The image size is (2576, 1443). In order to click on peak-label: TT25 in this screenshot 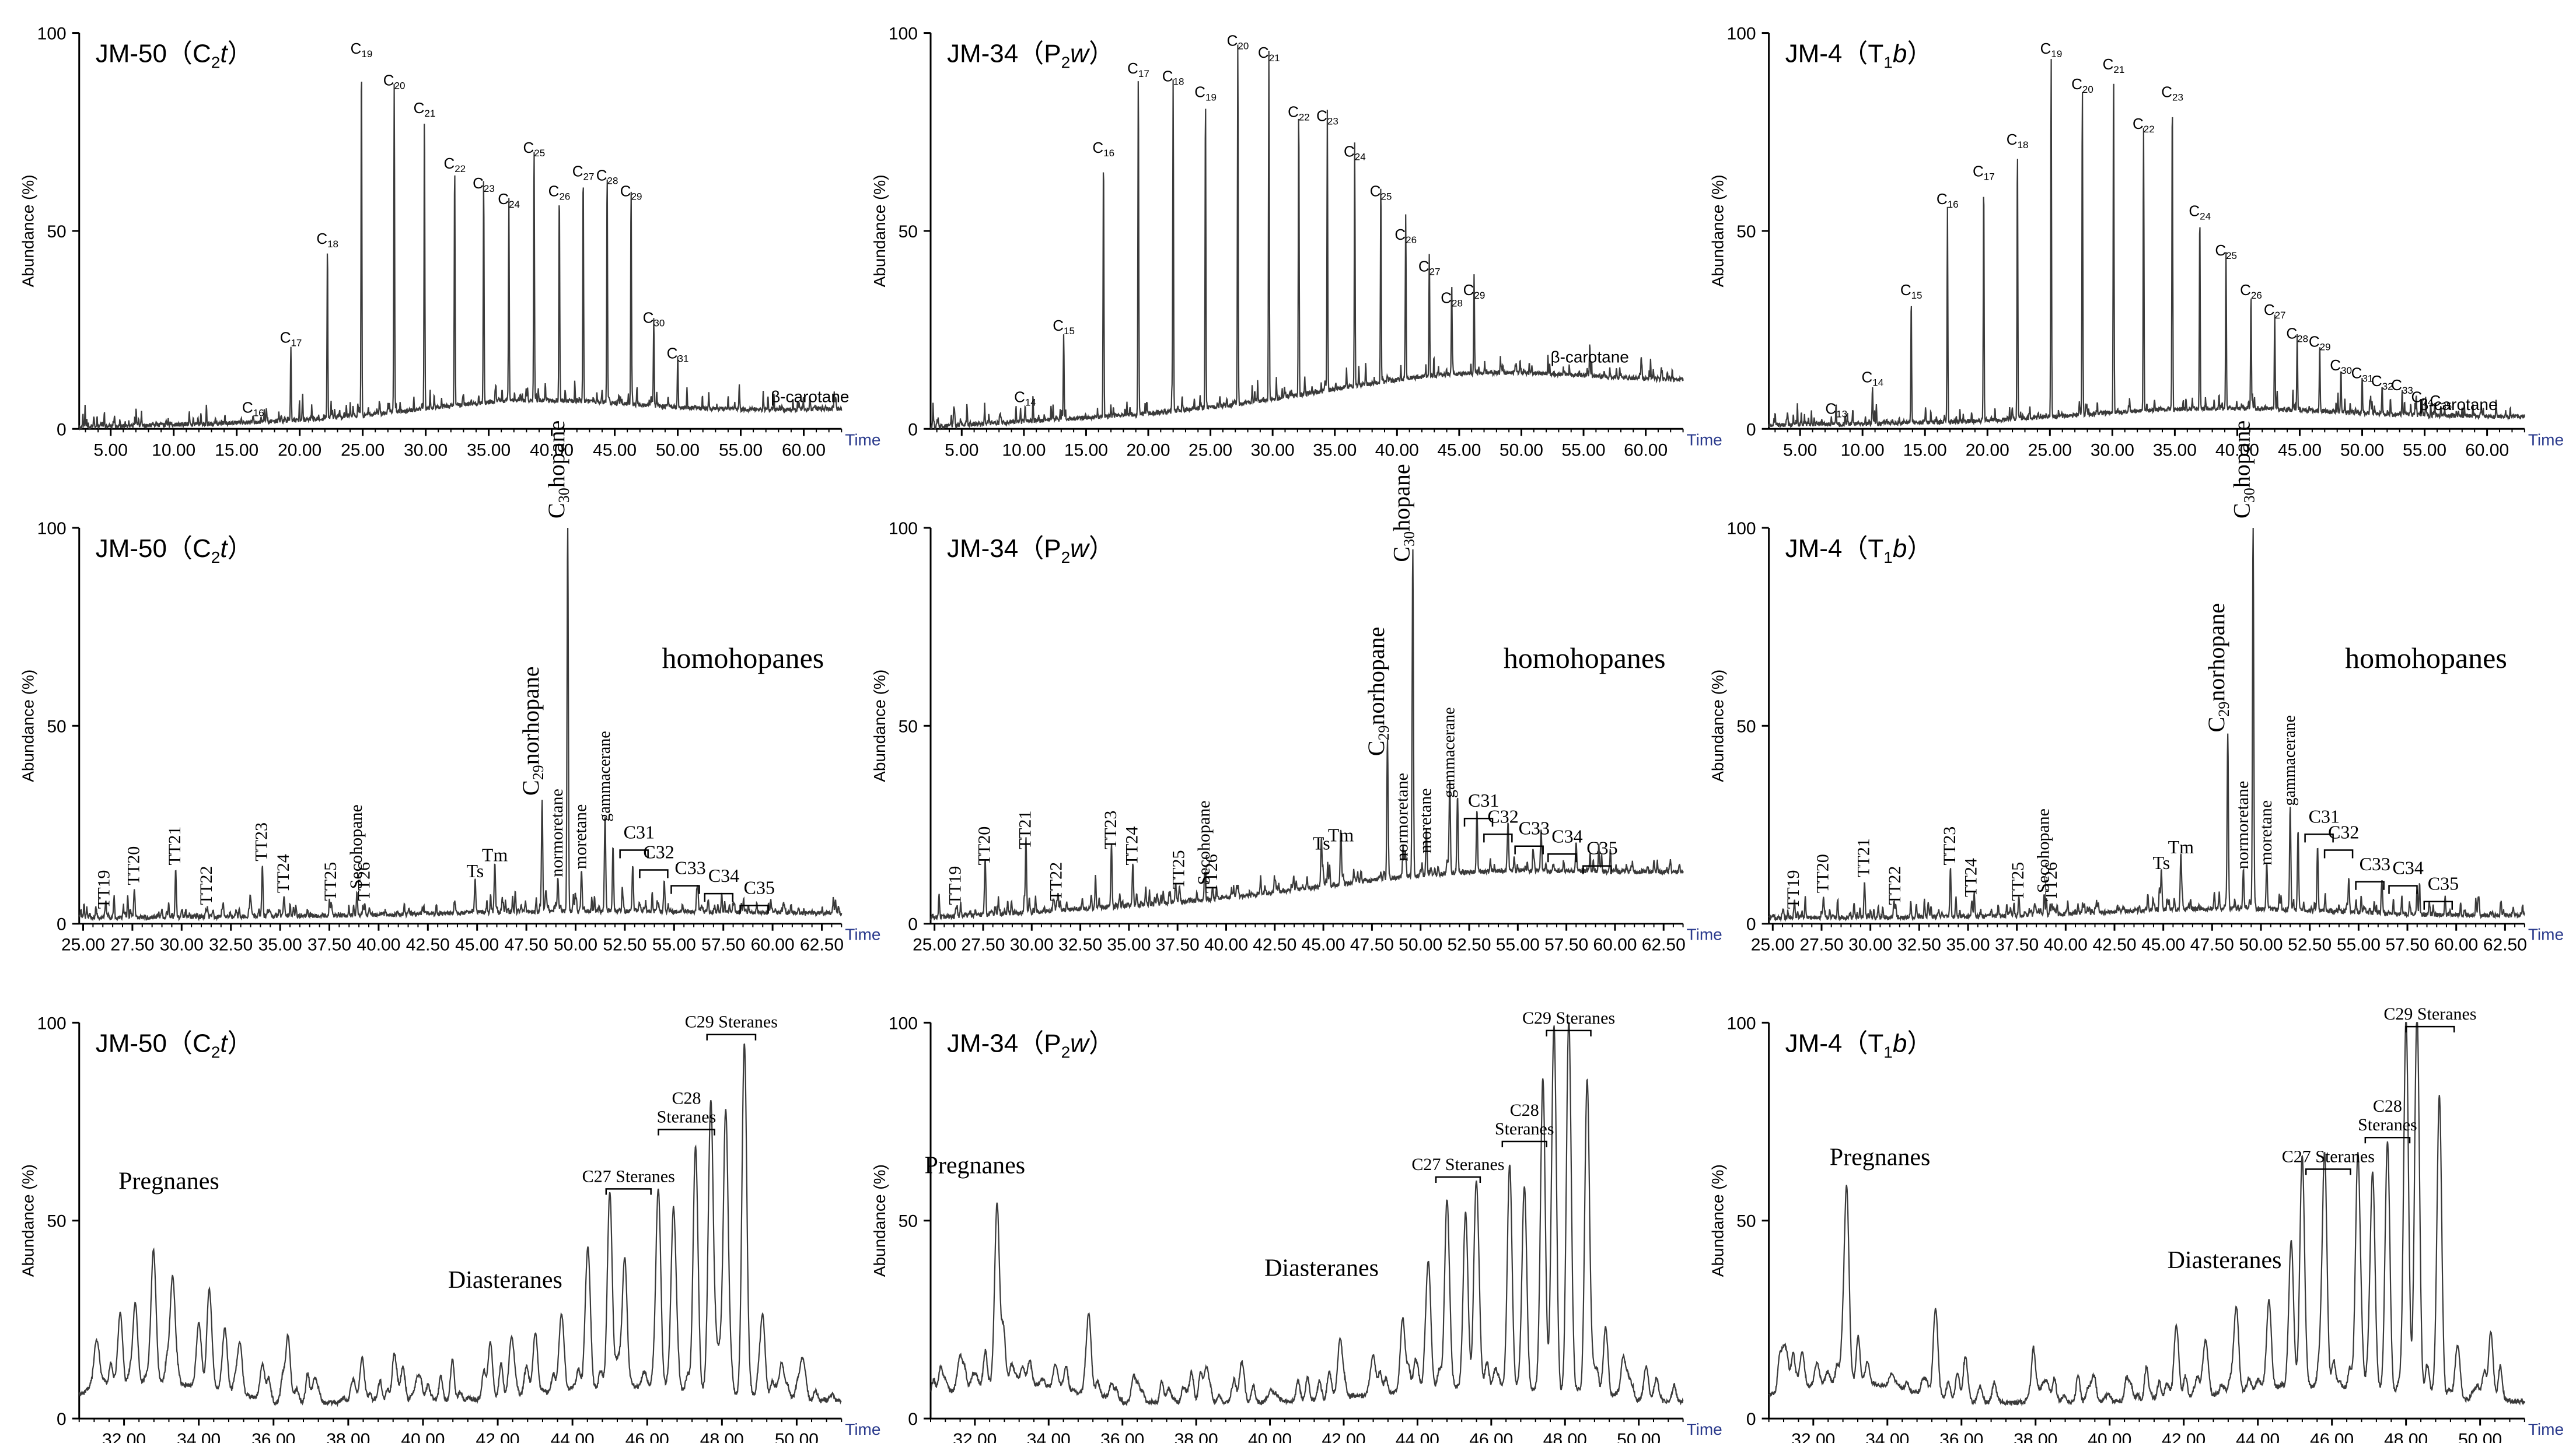, I will do `click(330, 881)`.